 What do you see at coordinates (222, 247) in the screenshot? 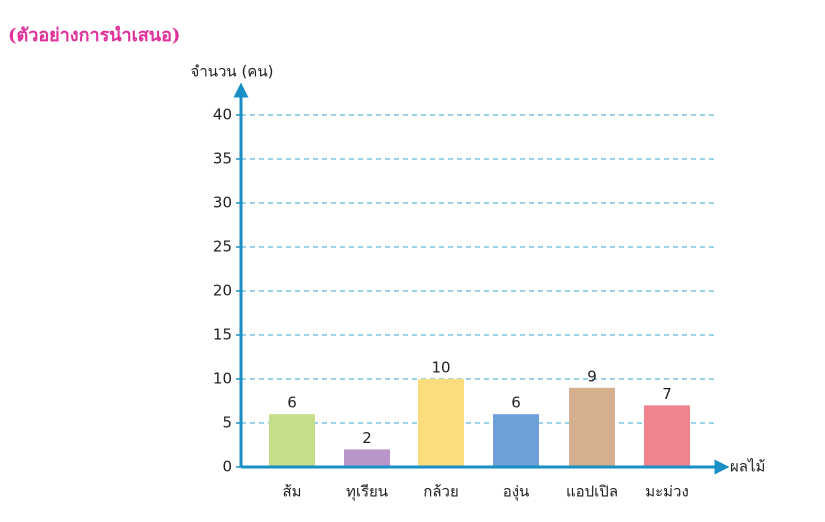
I see `y-tick-label: 25` at bounding box center [222, 247].